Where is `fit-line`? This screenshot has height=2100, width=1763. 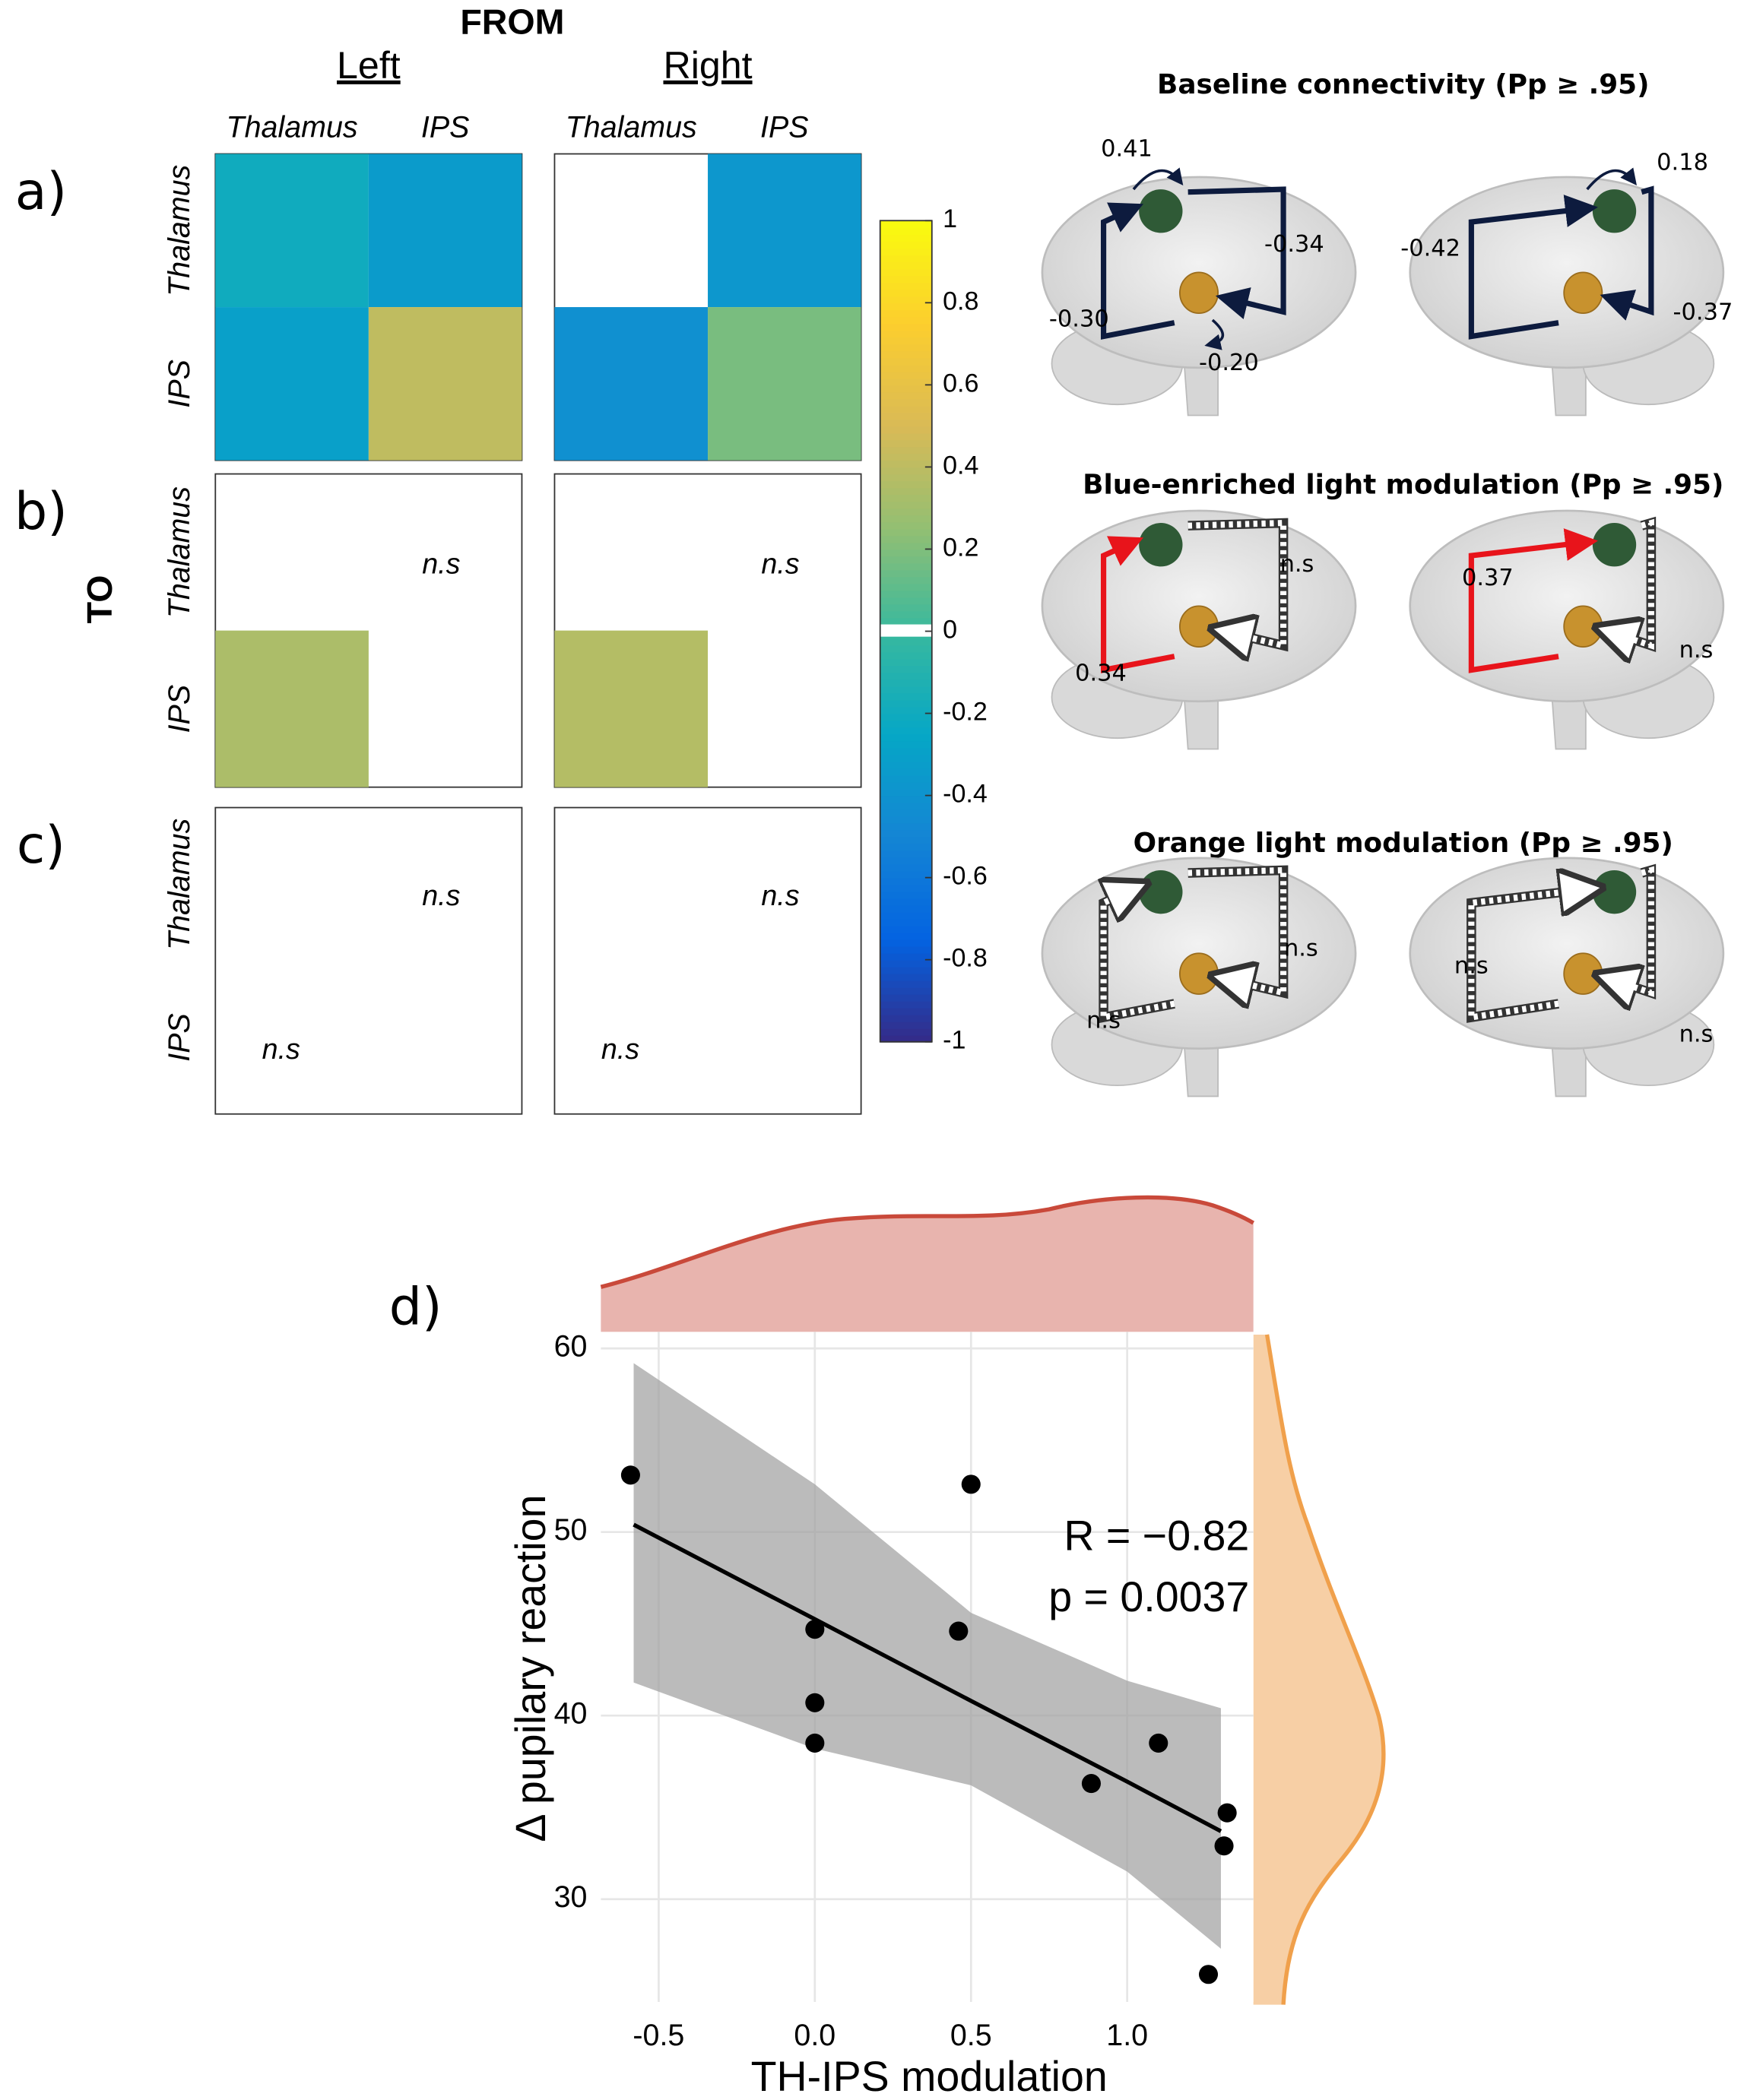 fit-line is located at coordinates (928, 1677).